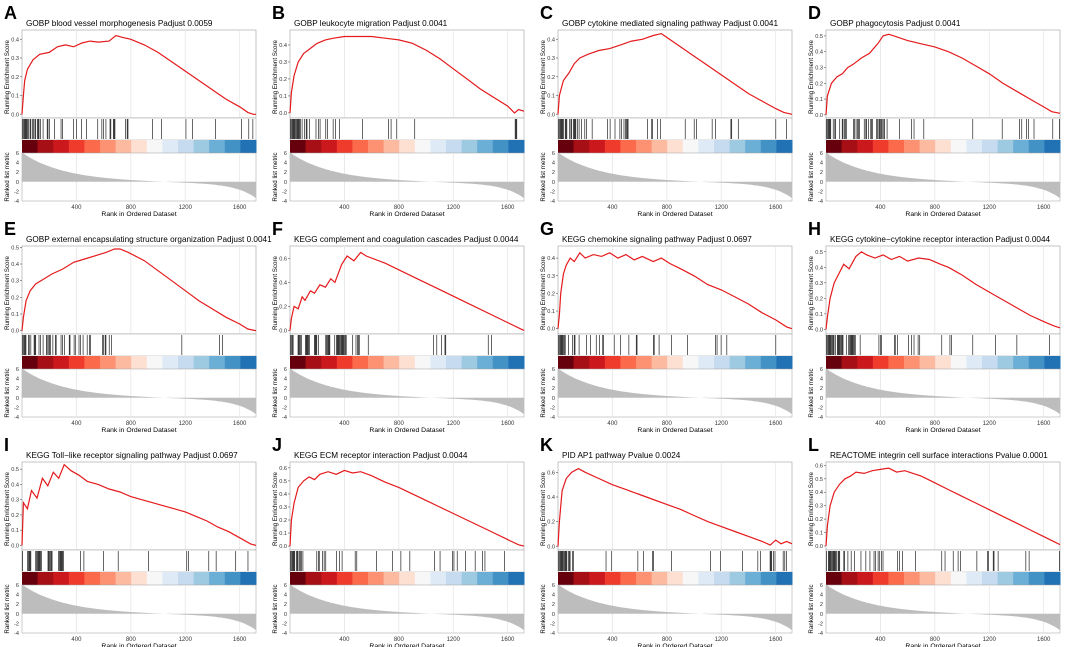 The image size is (1072, 647). Describe the element at coordinates (16, 624) in the screenshot. I see `metric-ytick-label: -2` at that location.